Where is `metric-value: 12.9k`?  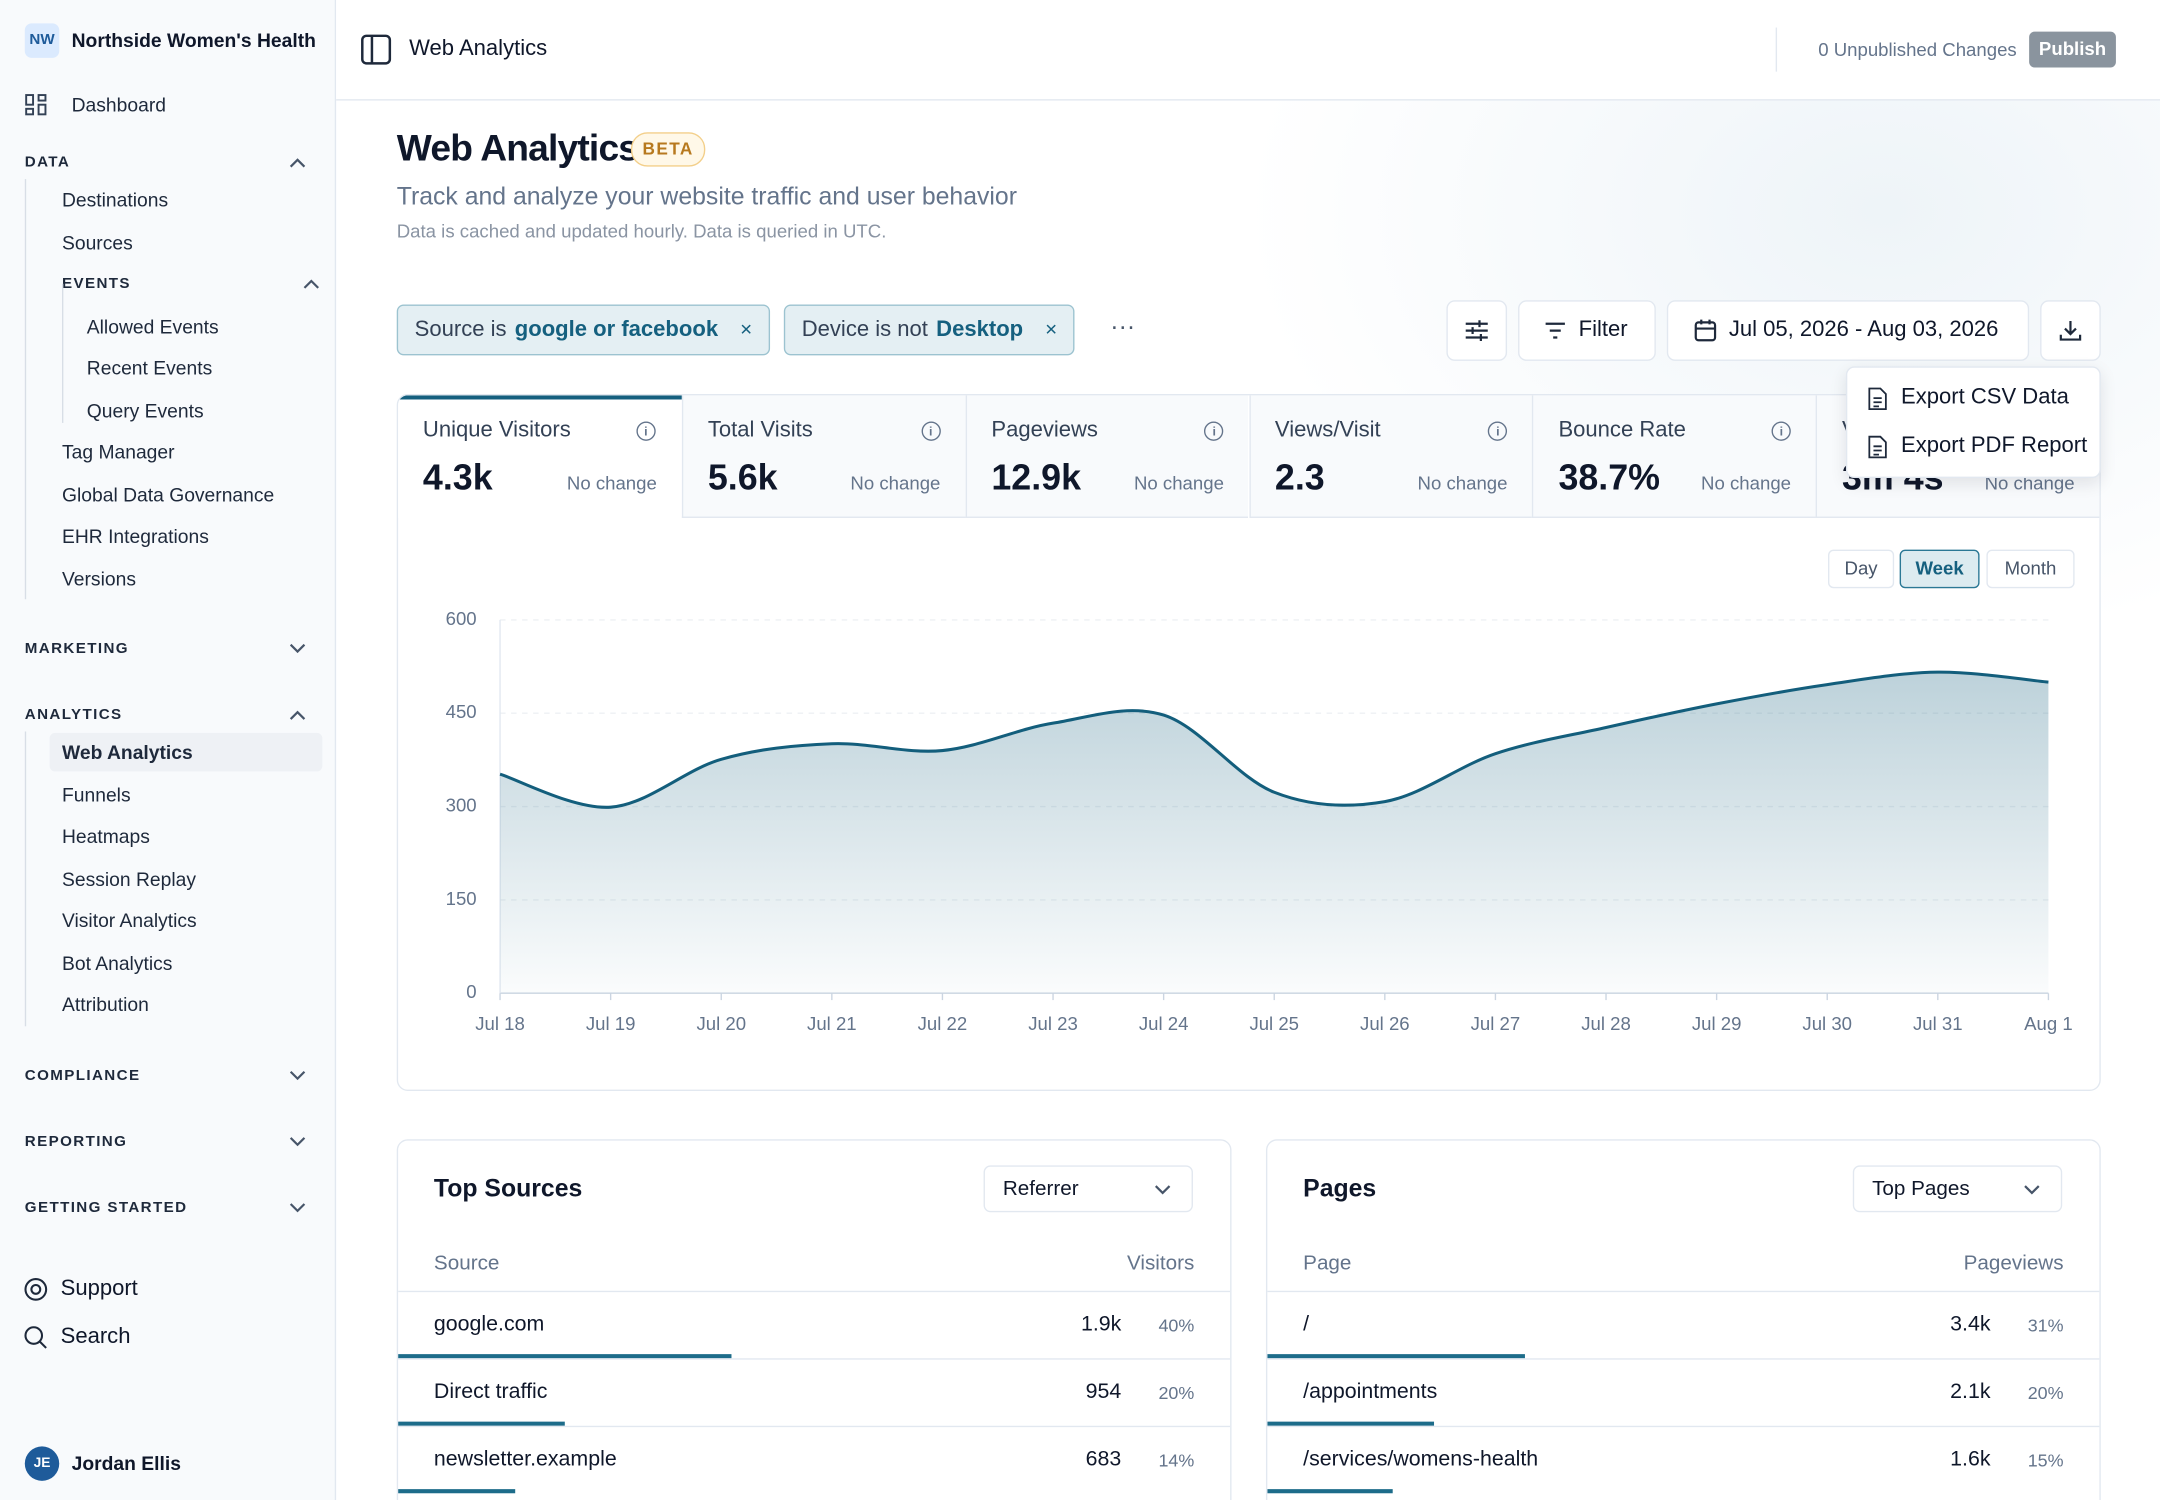 metric-value: 12.9k is located at coordinates (1036, 477).